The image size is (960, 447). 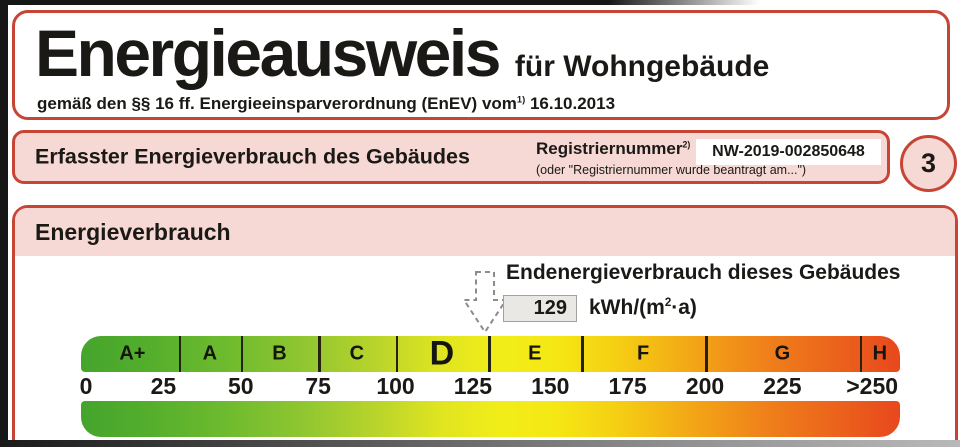 What do you see at coordinates (395, 386) in the screenshot?
I see `tick-label: 100` at bounding box center [395, 386].